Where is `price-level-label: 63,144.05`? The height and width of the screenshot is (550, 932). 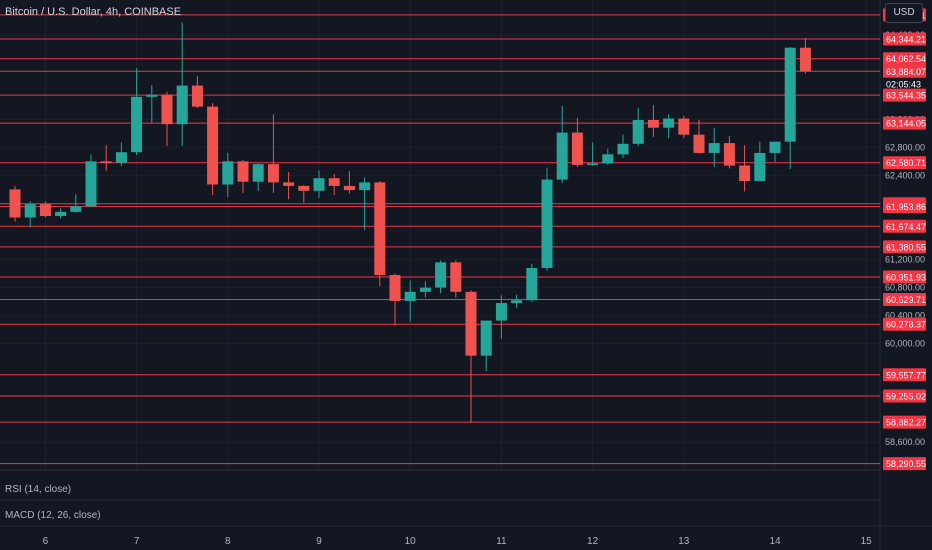
price-level-label: 63,144.05 is located at coordinates (906, 124).